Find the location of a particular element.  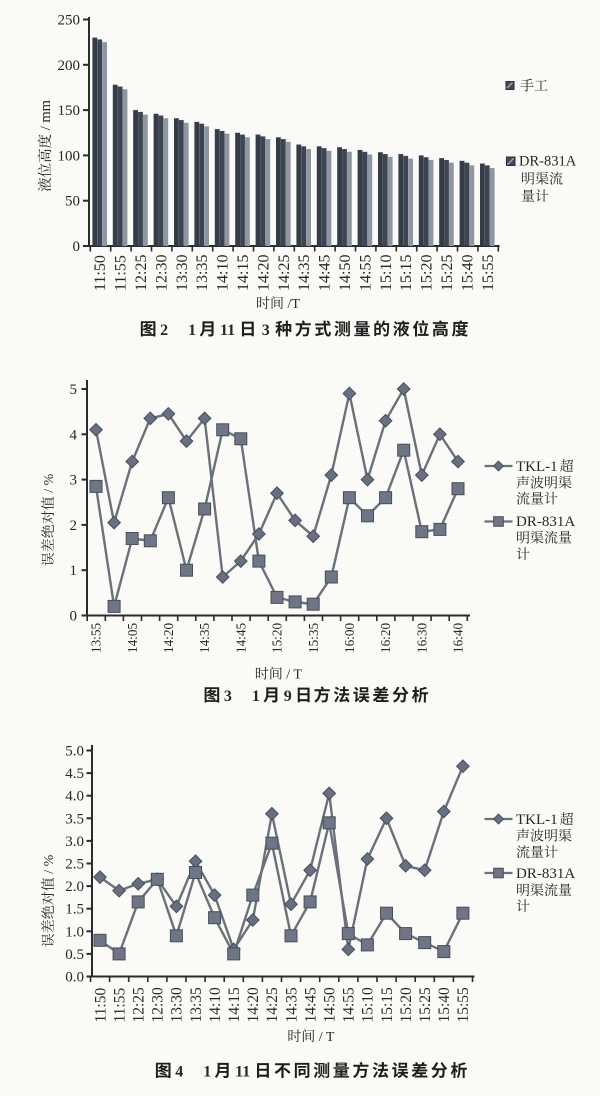

svg-text: 250 is located at coordinates (69, 21).